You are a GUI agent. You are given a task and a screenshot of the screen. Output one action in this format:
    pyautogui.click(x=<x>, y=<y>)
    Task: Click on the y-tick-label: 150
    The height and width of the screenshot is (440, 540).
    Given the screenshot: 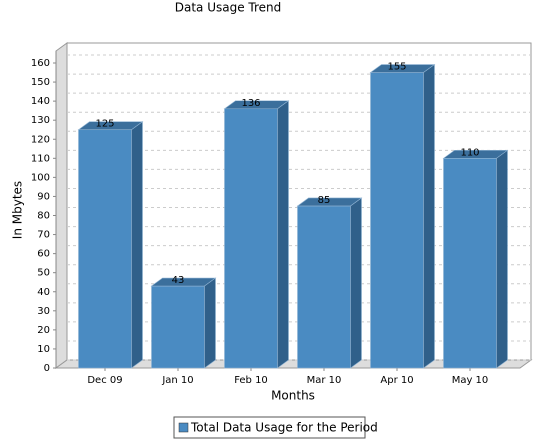 What is the action you would take?
    pyautogui.click(x=40, y=82)
    